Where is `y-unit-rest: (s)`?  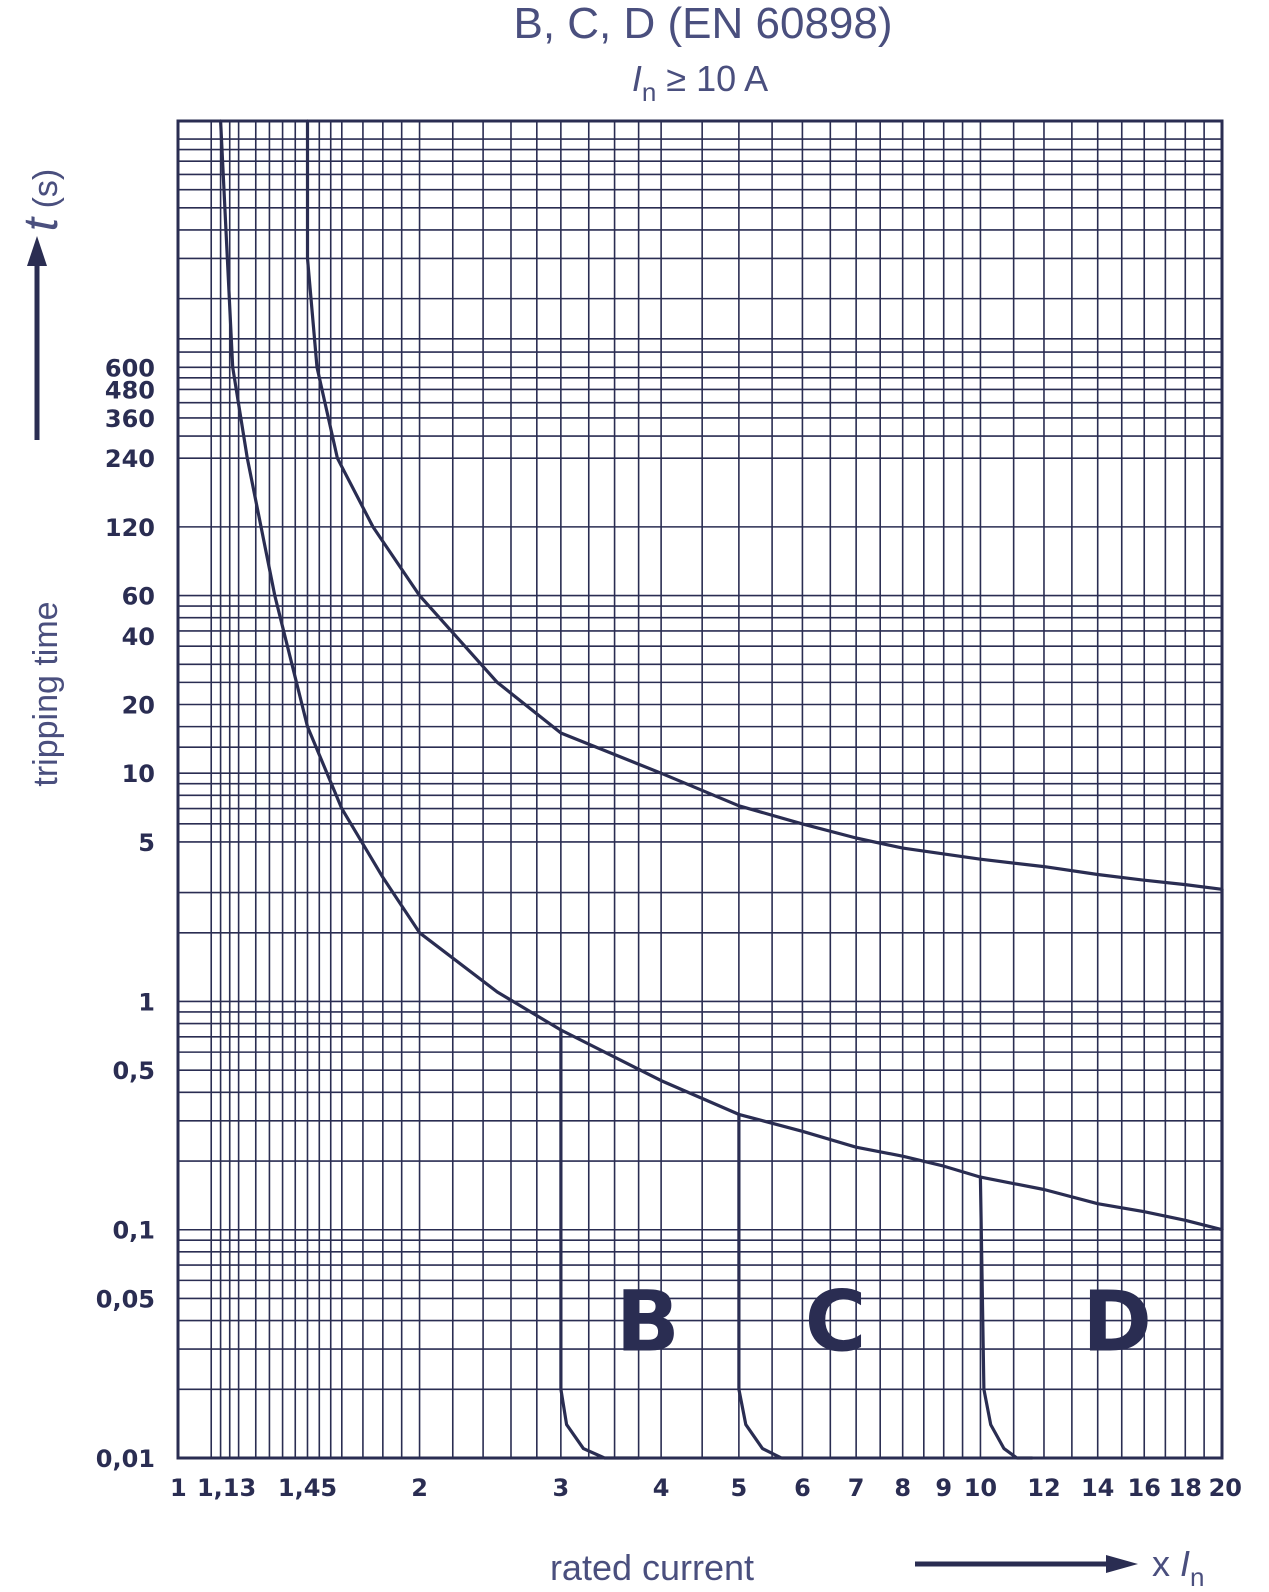
y-unit-rest: (s) is located at coordinates (46, 193).